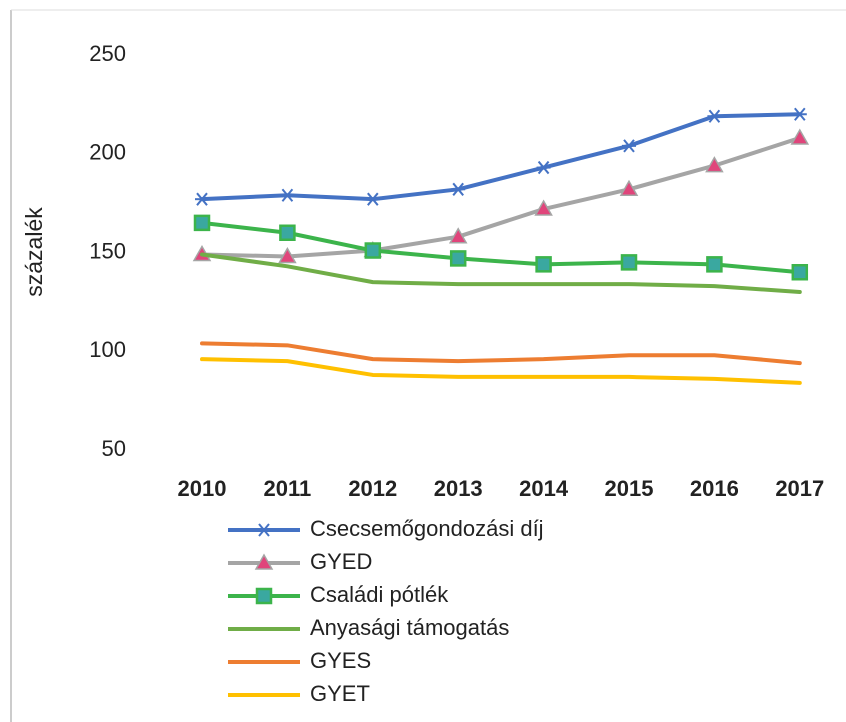 The image size is (846, 722). I want to click on y-tick-label: 100, so click(107, 349).